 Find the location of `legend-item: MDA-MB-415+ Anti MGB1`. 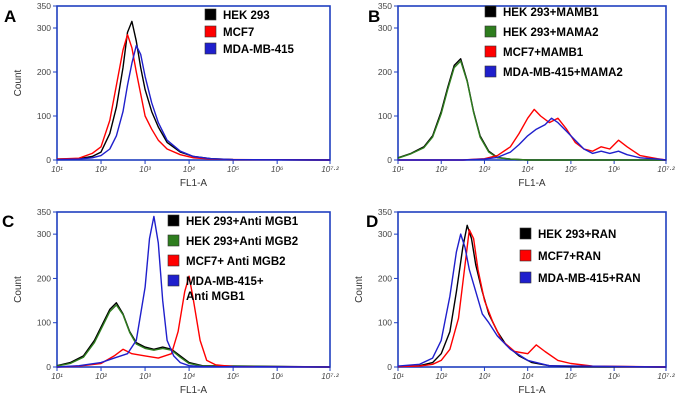

legend-item: MDA-MB-415+ Anti MGB1 is located at coordinates (215, 288).